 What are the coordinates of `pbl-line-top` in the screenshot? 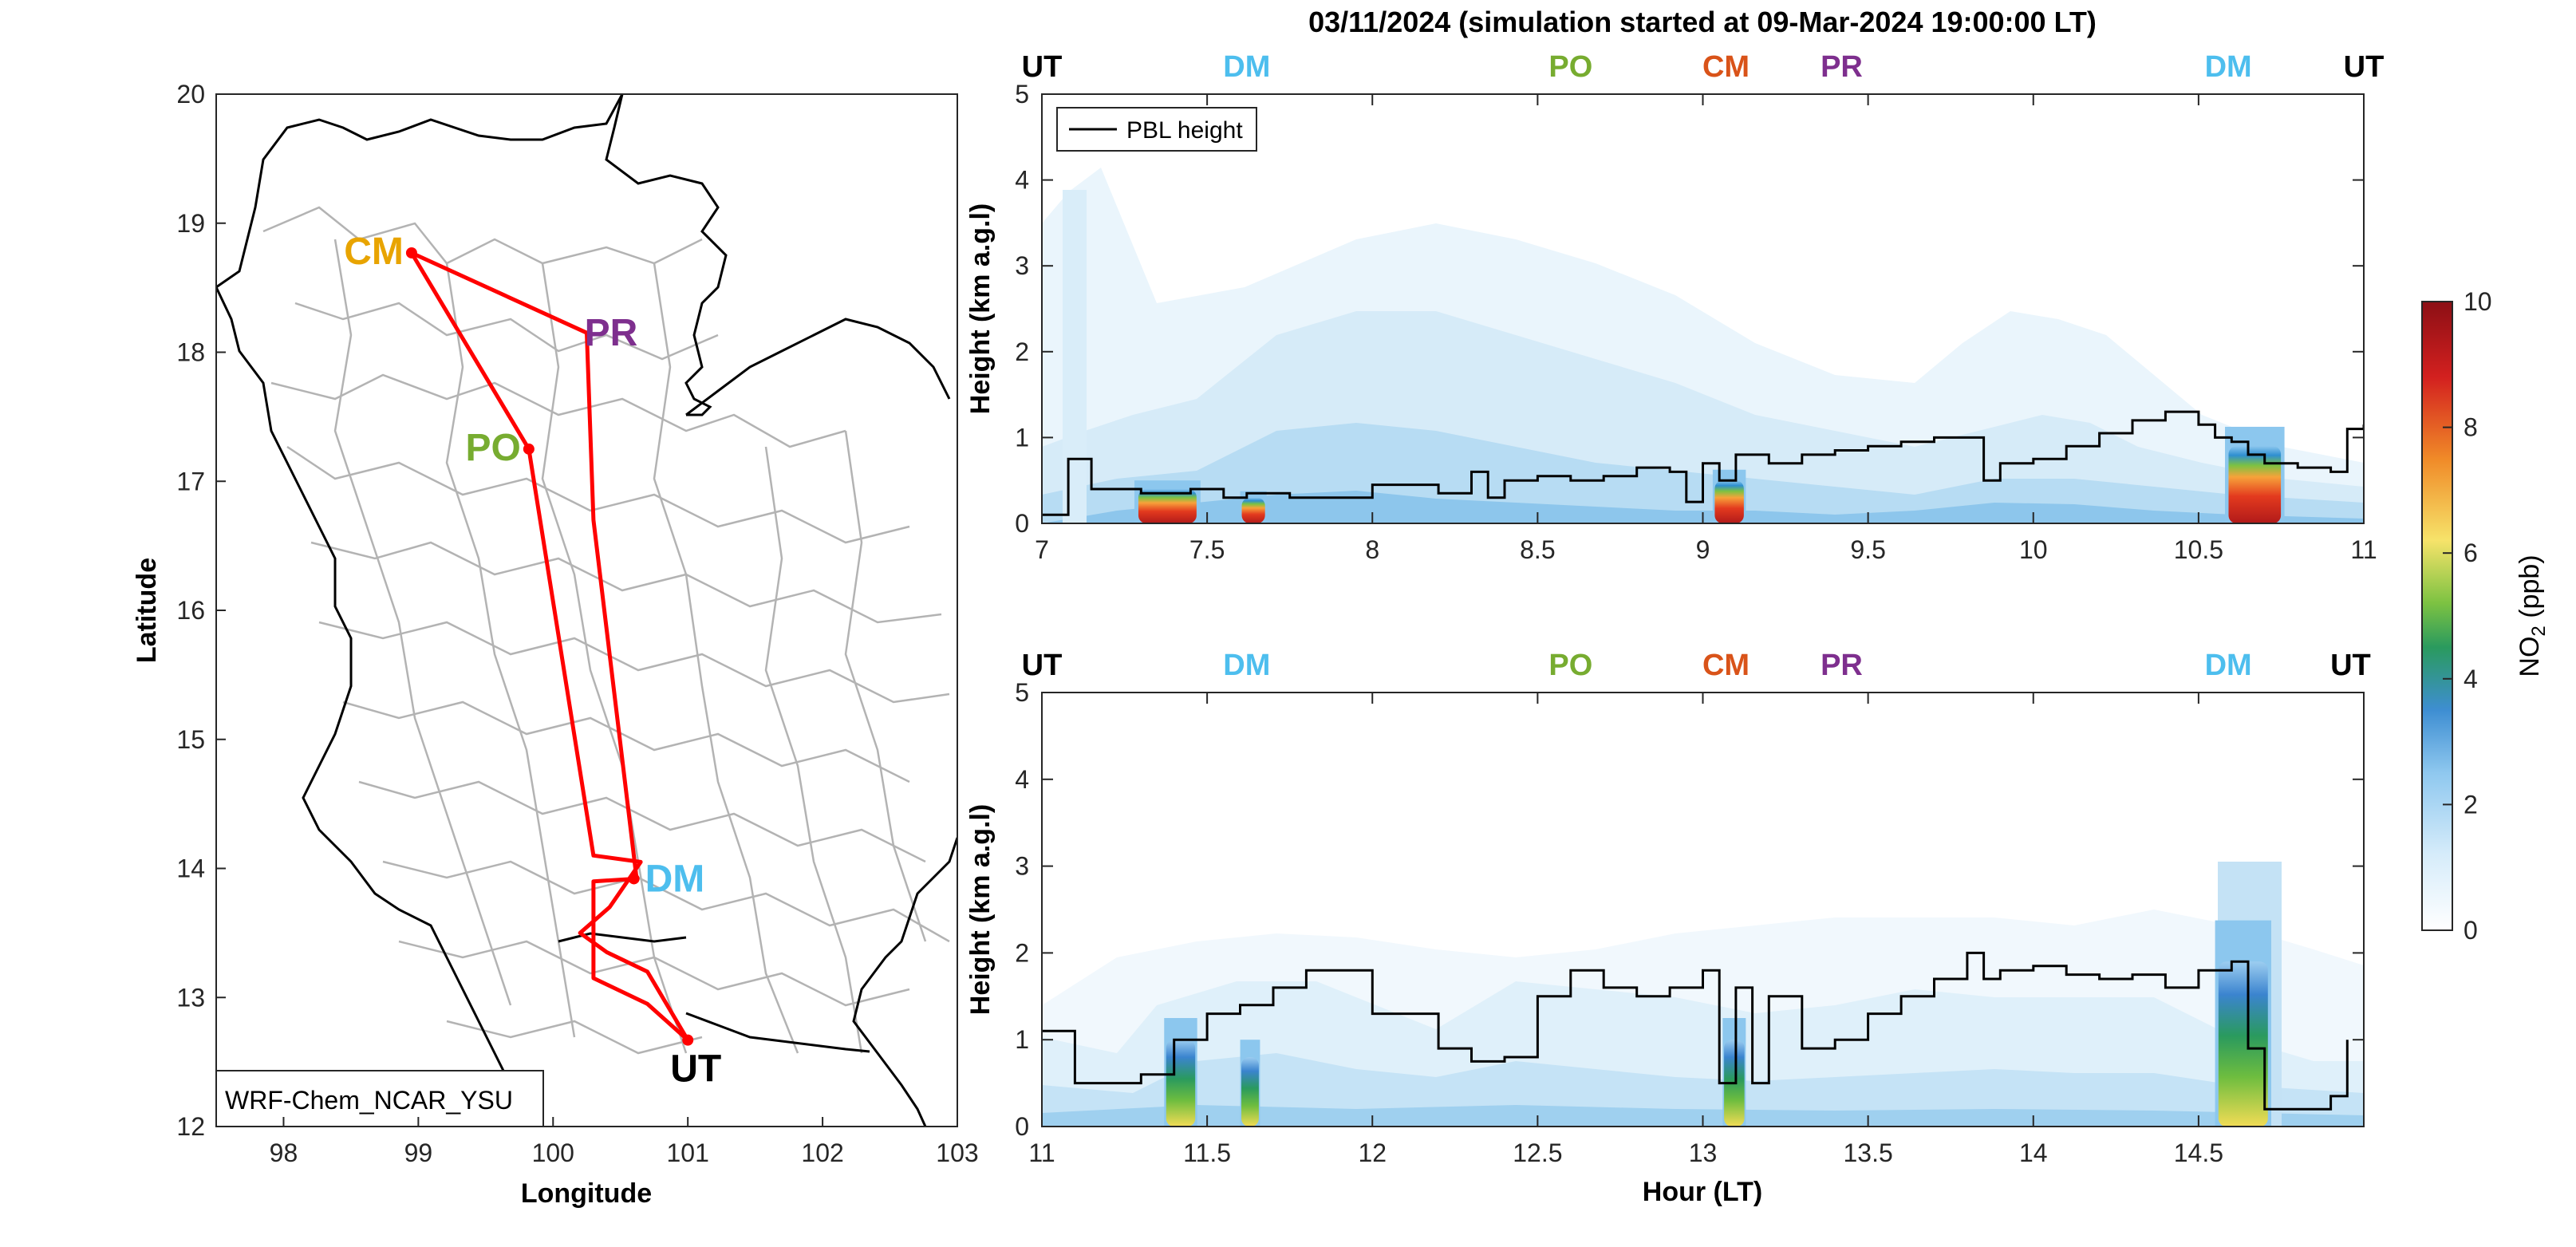 It's located at (1703, 463).